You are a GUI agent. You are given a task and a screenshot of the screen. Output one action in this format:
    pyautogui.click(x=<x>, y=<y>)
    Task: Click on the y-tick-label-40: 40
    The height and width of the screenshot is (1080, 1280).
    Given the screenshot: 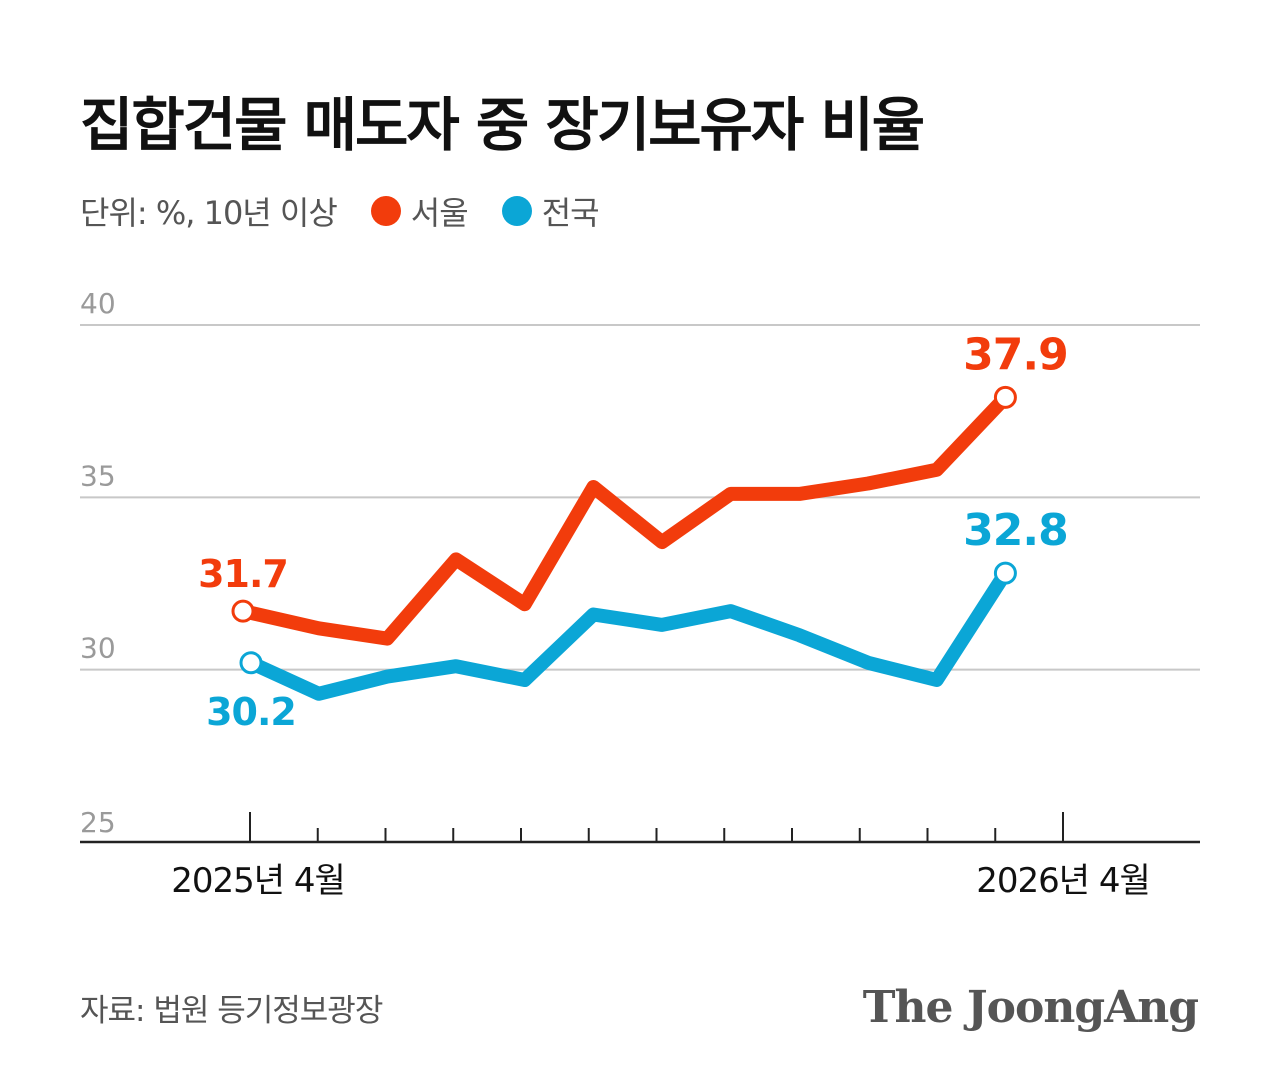 What is the action you would take?
    pyautogui.click(x=98, y=303)
    